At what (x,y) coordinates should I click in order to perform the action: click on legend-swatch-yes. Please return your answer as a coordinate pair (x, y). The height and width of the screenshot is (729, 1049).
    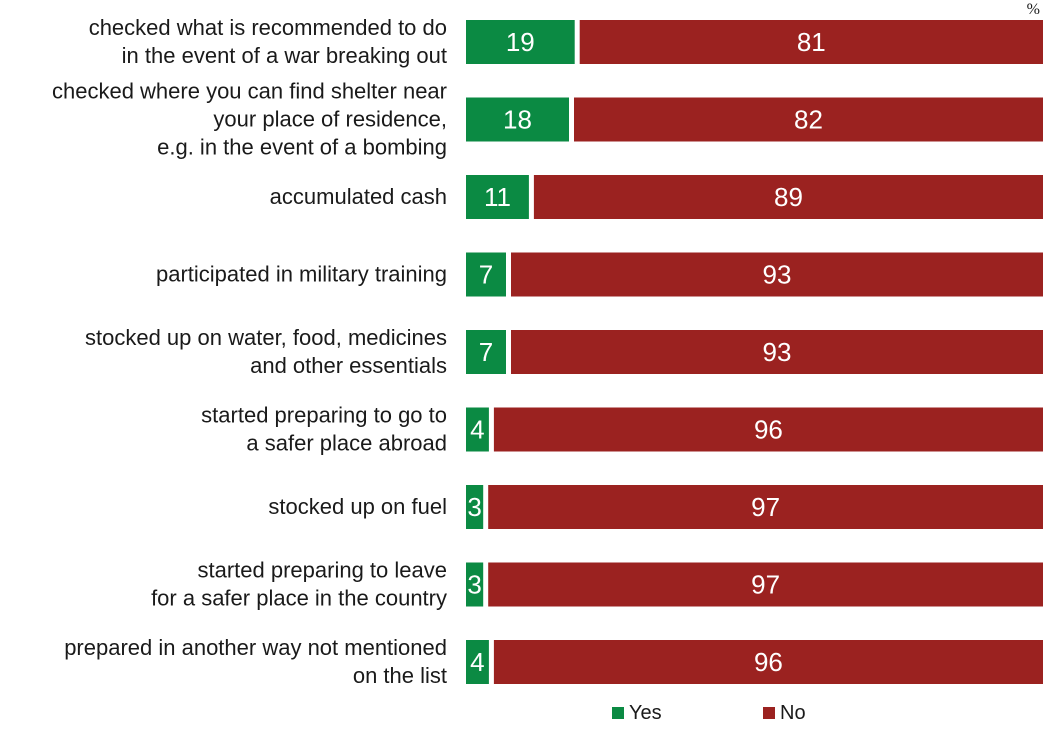
    Looking at the image, I should click on (618, 713).